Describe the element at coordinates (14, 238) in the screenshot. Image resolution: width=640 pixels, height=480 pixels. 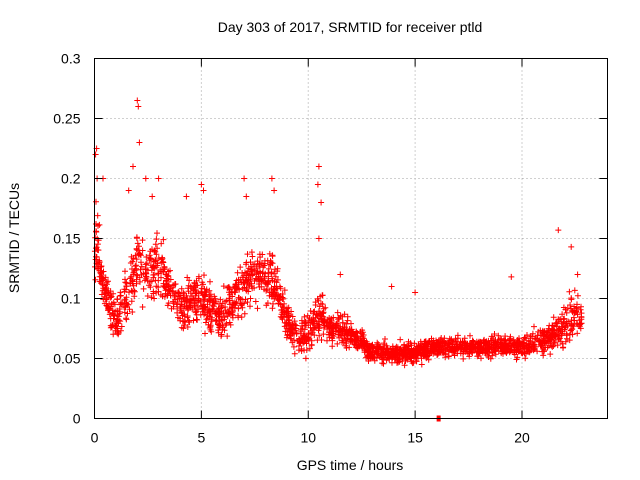
I see `y-axis-label: SRMTID / TECUs` at that location.